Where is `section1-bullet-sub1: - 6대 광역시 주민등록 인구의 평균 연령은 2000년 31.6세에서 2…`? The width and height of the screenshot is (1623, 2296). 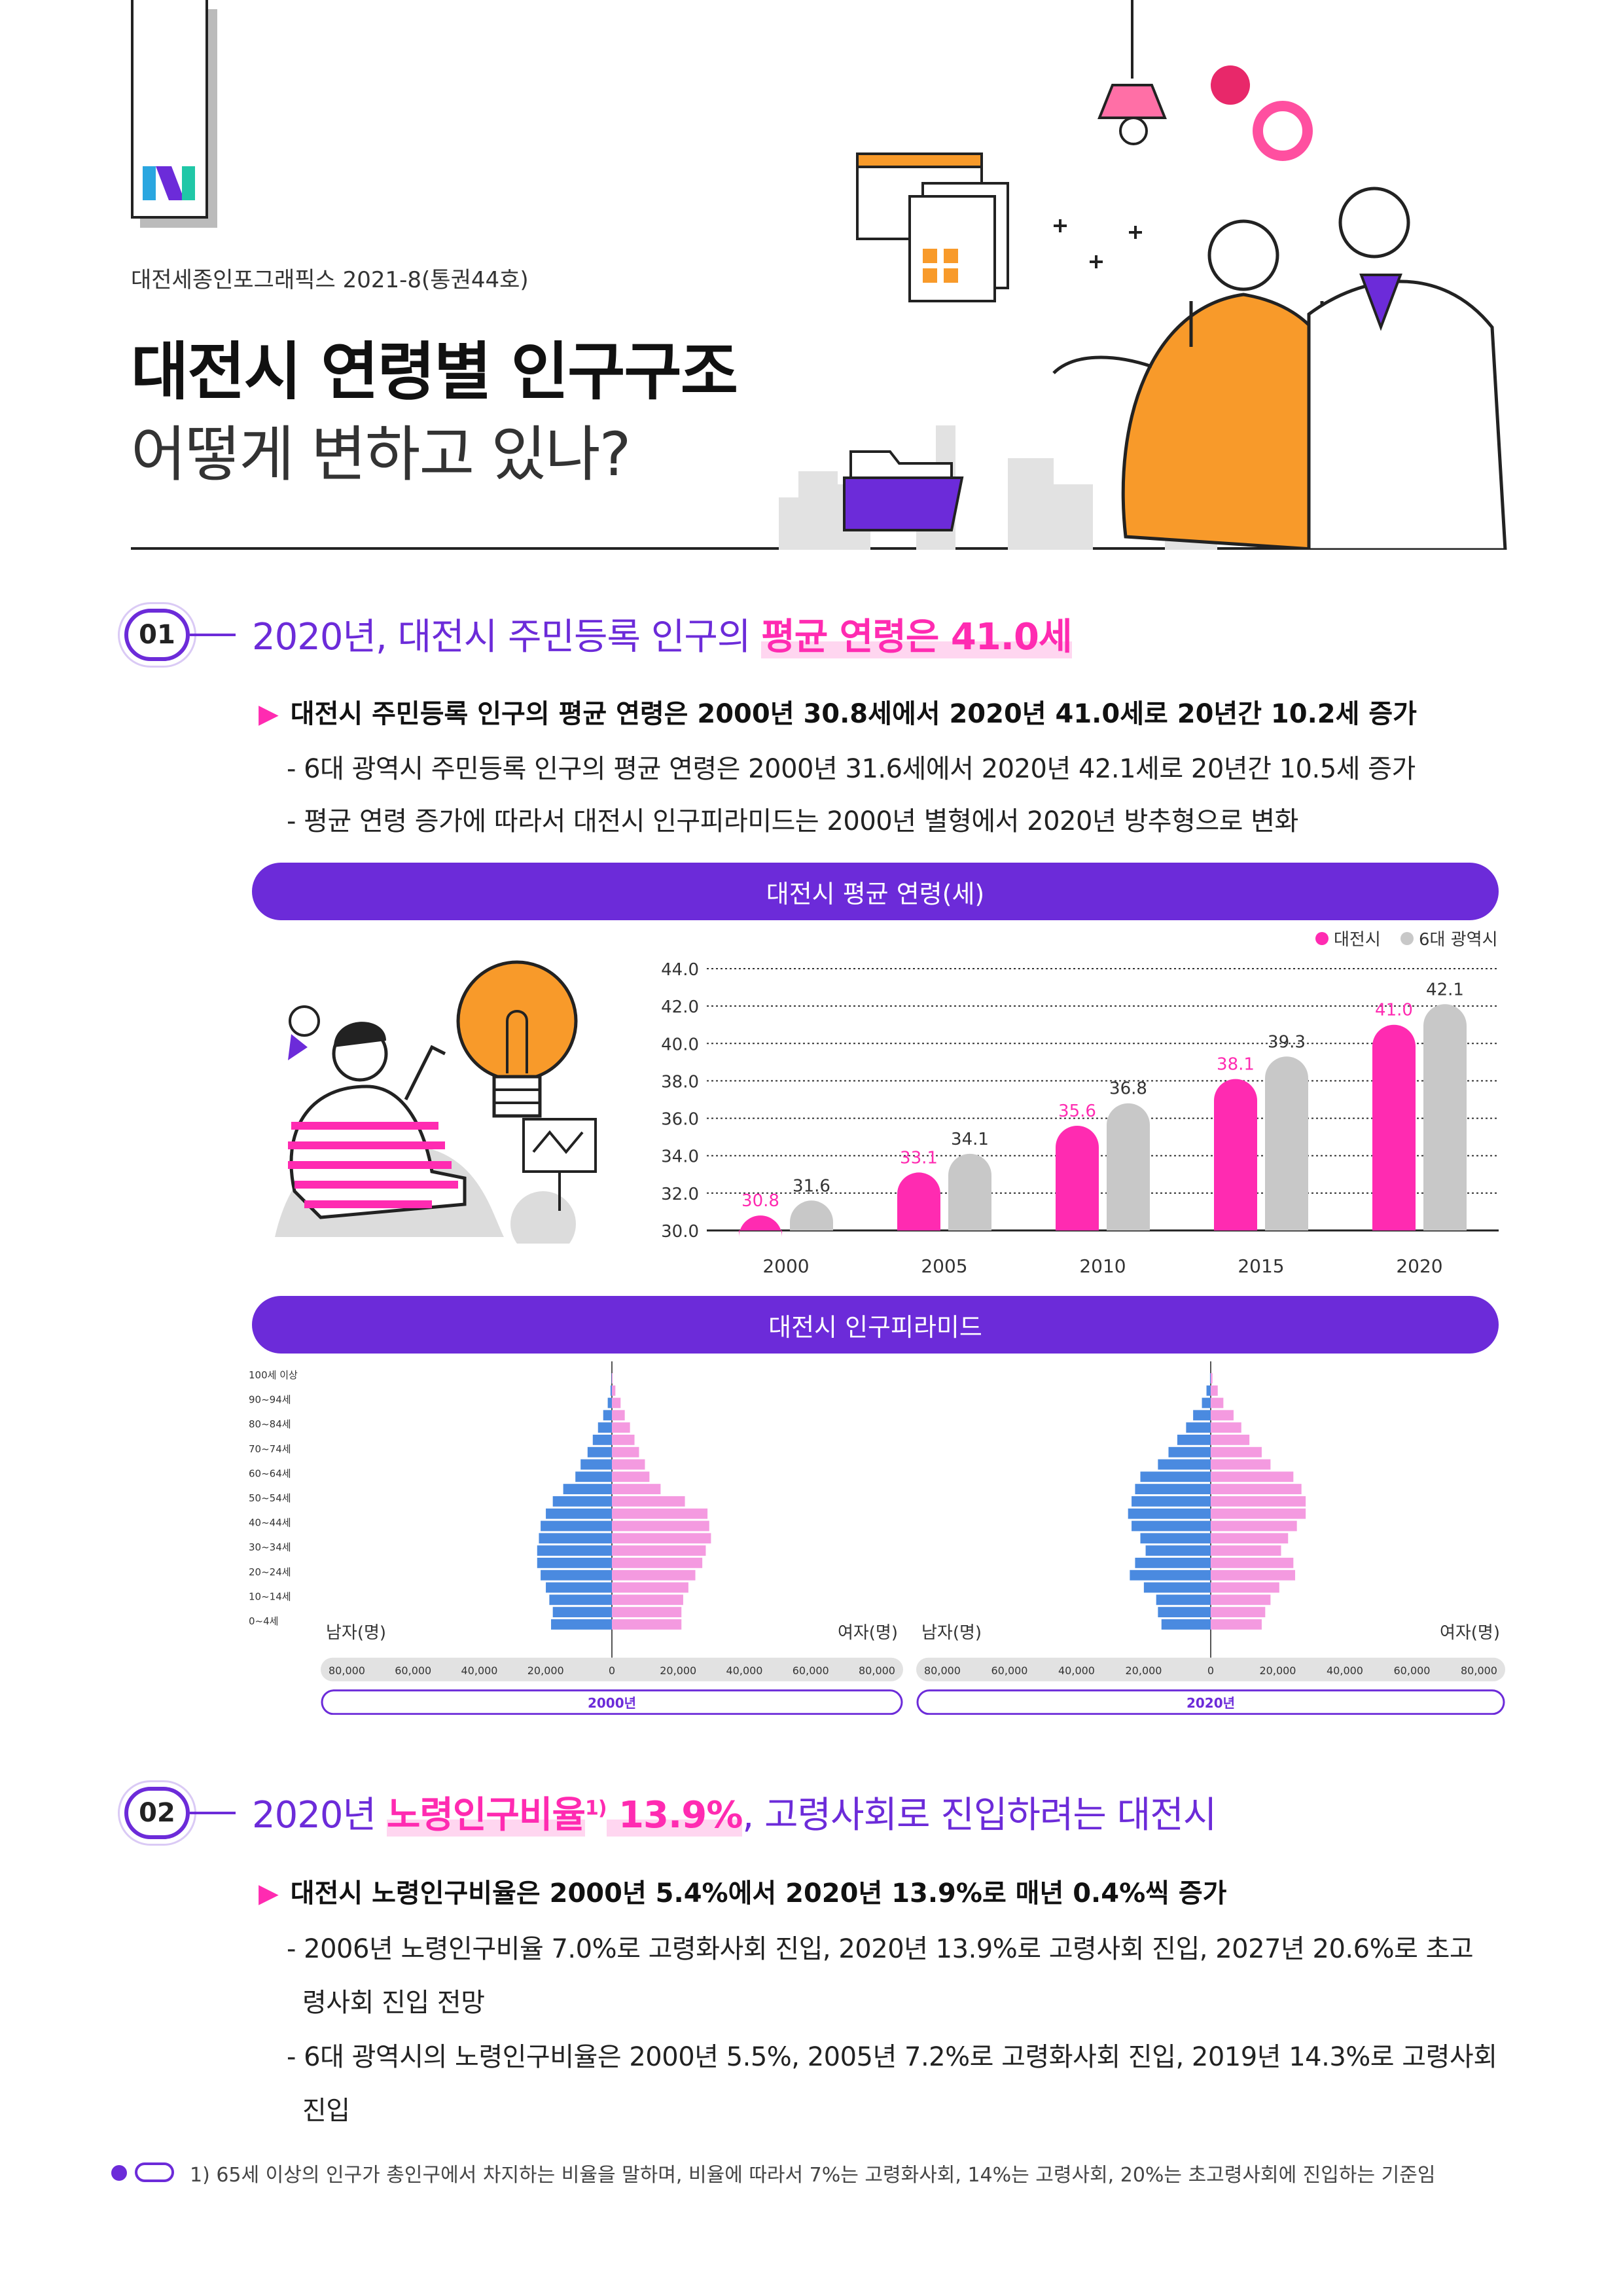 section1-bullet-sub1: - 6대 광역시 주민등록 인구의 평균 연령은 2000년 31.6세에서 2… is located at coordinates (852, 769).